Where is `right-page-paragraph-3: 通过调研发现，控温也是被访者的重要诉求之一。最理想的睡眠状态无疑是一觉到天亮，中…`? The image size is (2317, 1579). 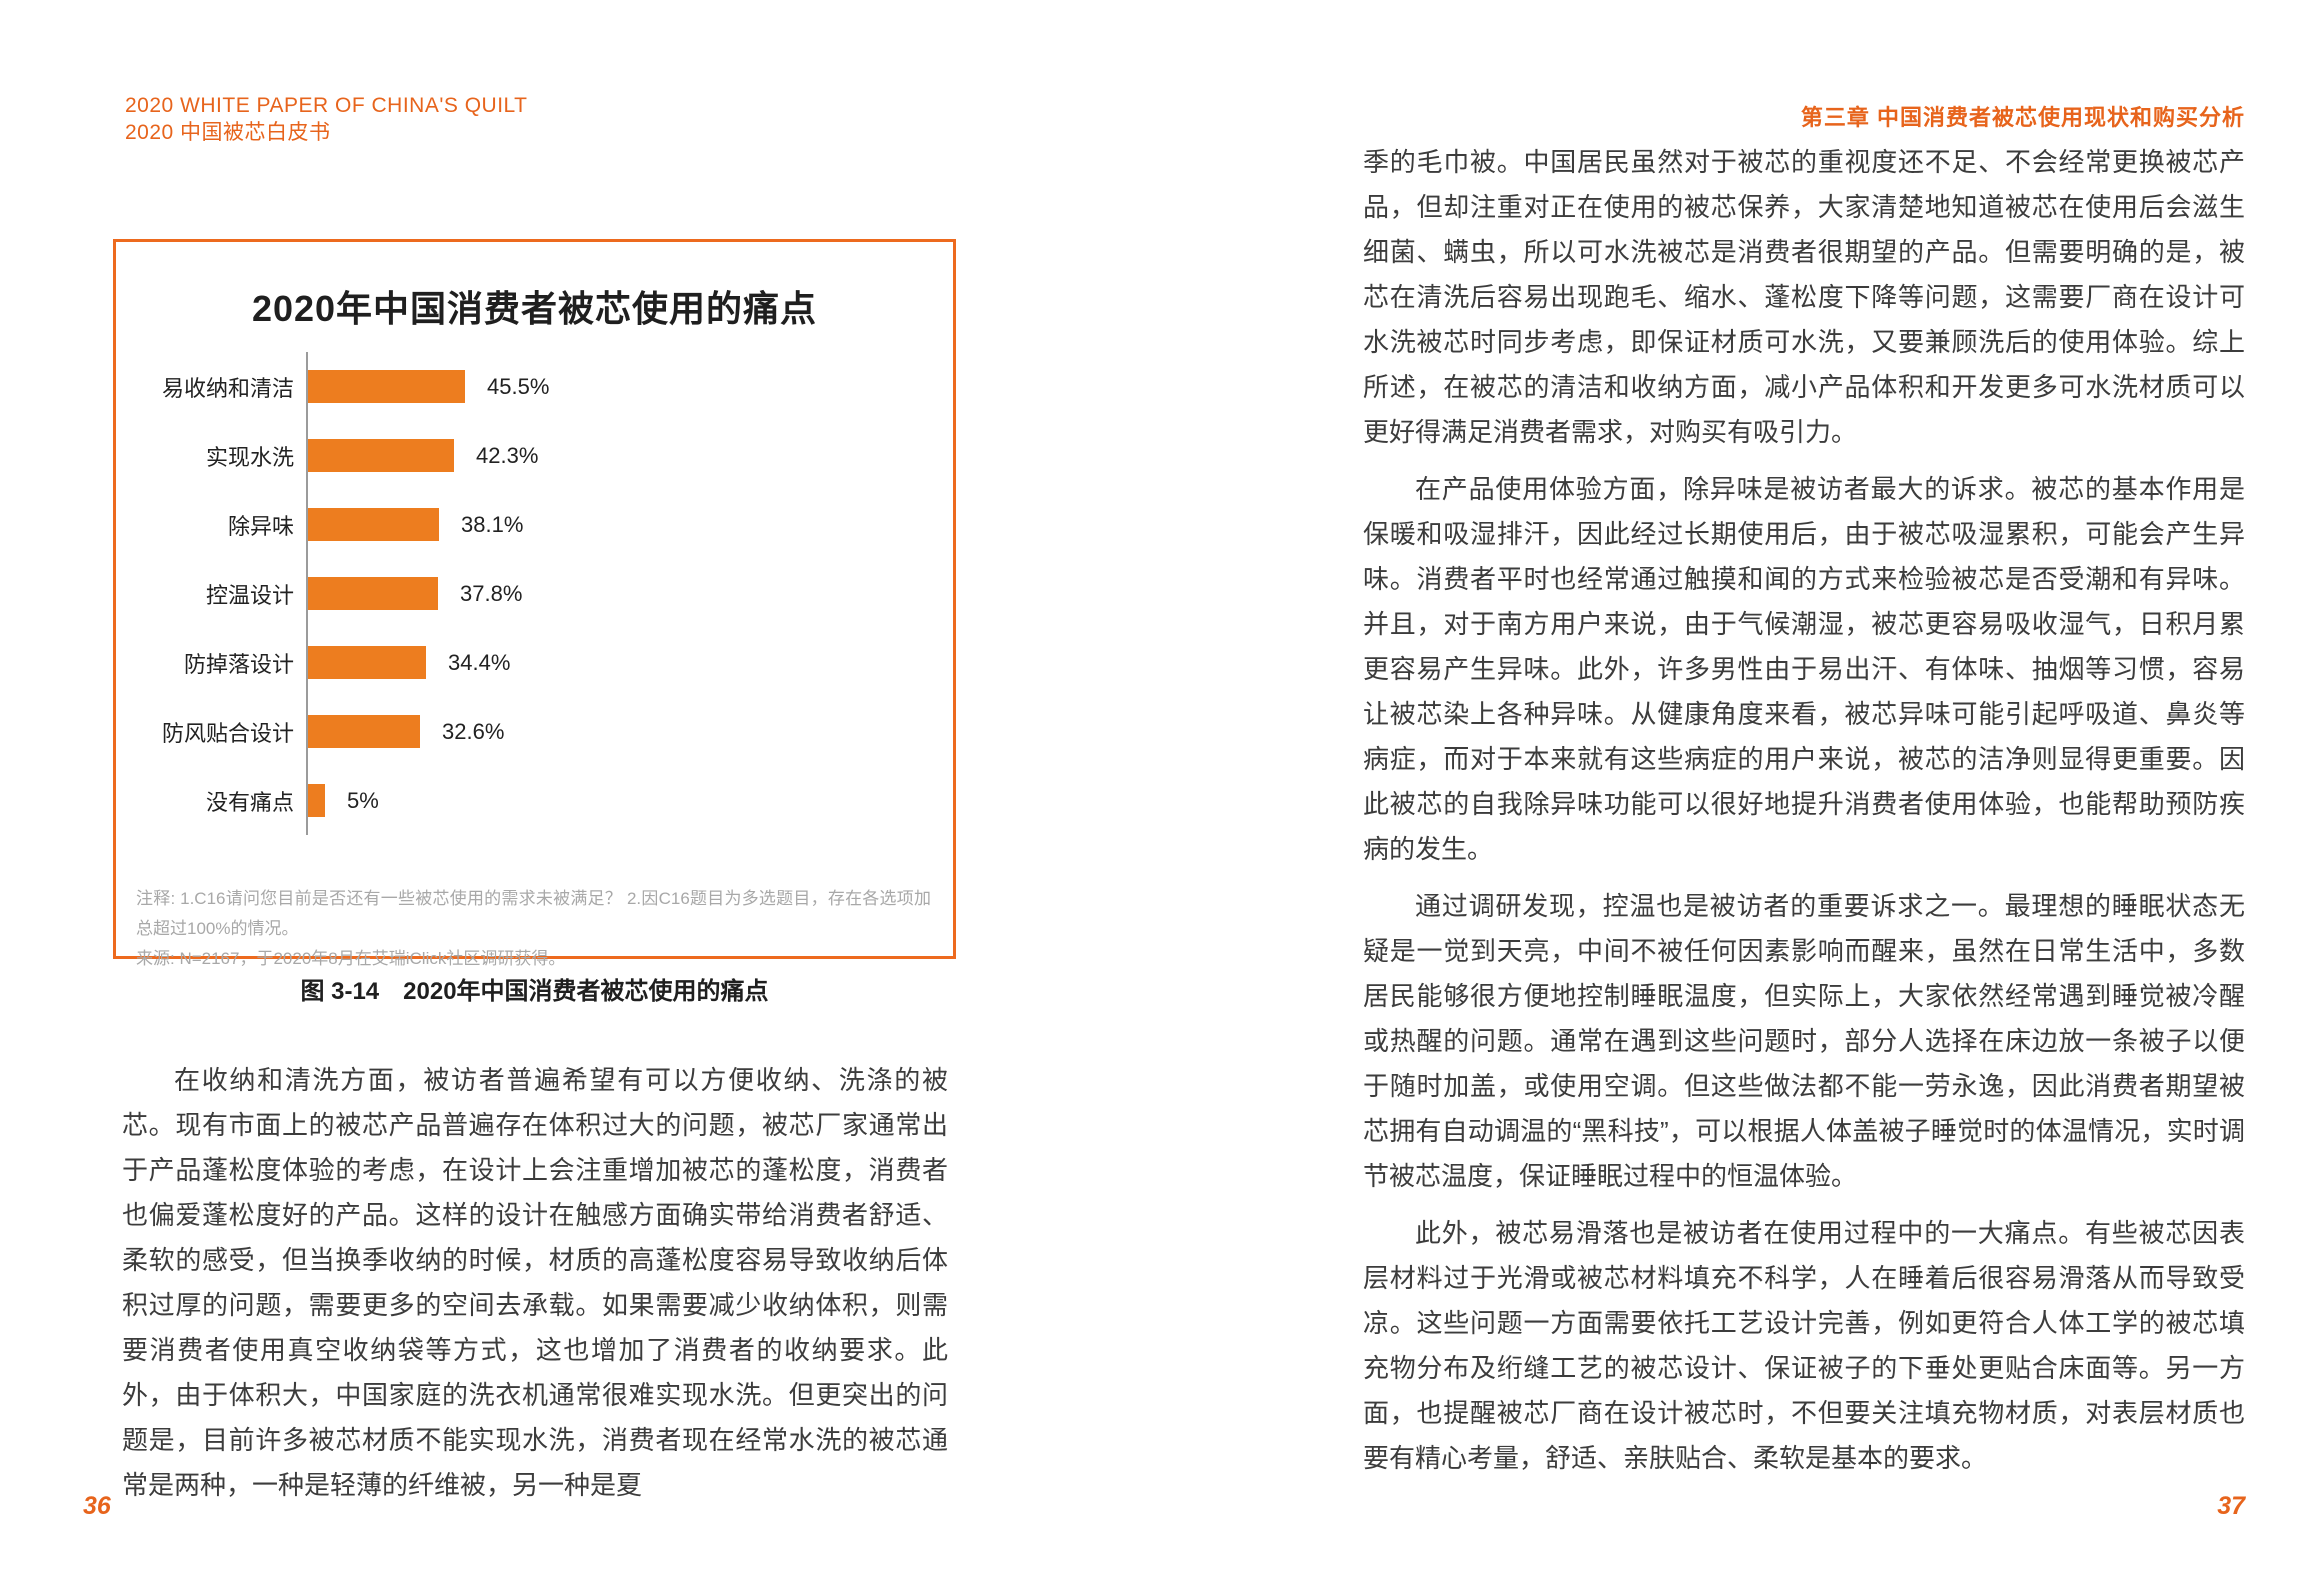
right-page-paragraph-3: 通过调研发现，控温也是被访者的重要诉求之一。最理想的睡眠状态无疑是一觉到天亮，中… is located at coordinates (1804, 1041).